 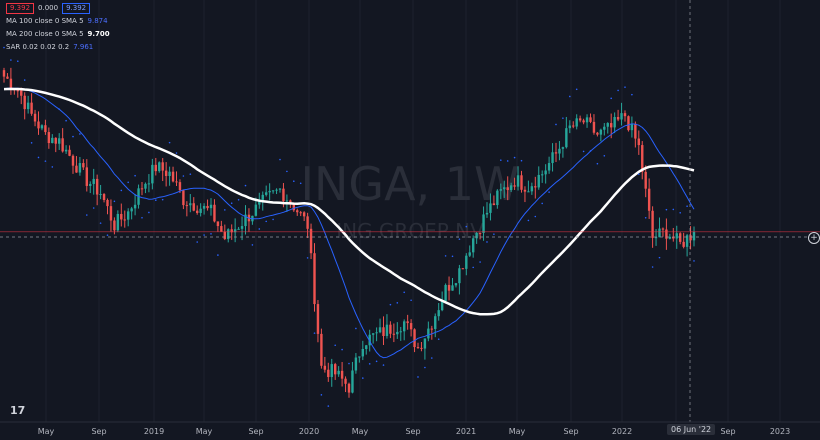 What do you see at coordinates (622, 431) in the screenshot?
I see `x-tick-label: 2022` at bounding box center [622, 431].